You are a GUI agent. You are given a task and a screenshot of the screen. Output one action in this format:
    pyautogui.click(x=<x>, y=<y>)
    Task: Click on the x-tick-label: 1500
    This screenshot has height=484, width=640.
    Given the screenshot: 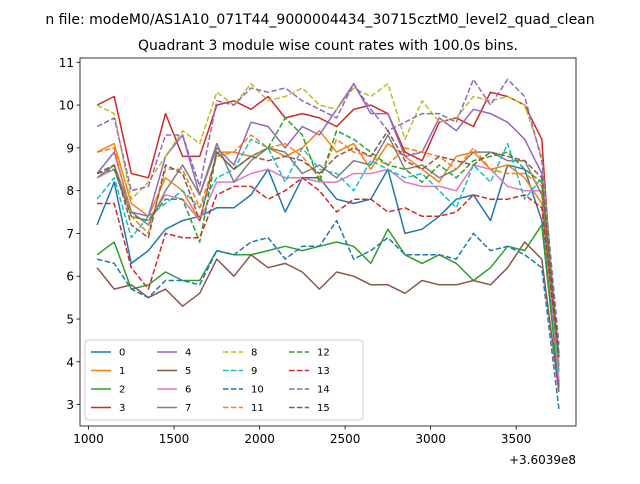 What is the action you would take?
    pyautogui.click(x=174, y=439)
    